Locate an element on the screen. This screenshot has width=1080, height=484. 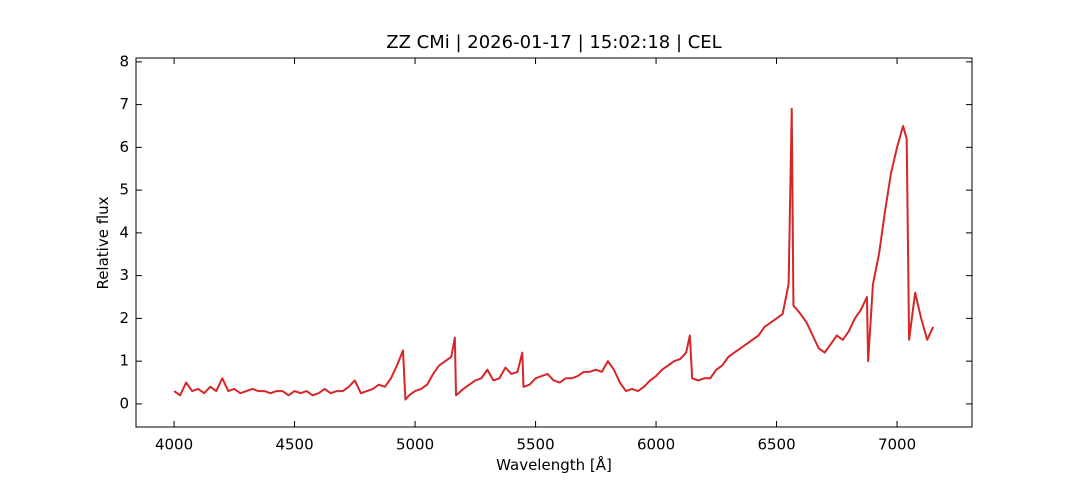
chart-title: ZZ CMi | 2026-01-17 | 15:02:18 | CEL is located at coordinates (553, 42).